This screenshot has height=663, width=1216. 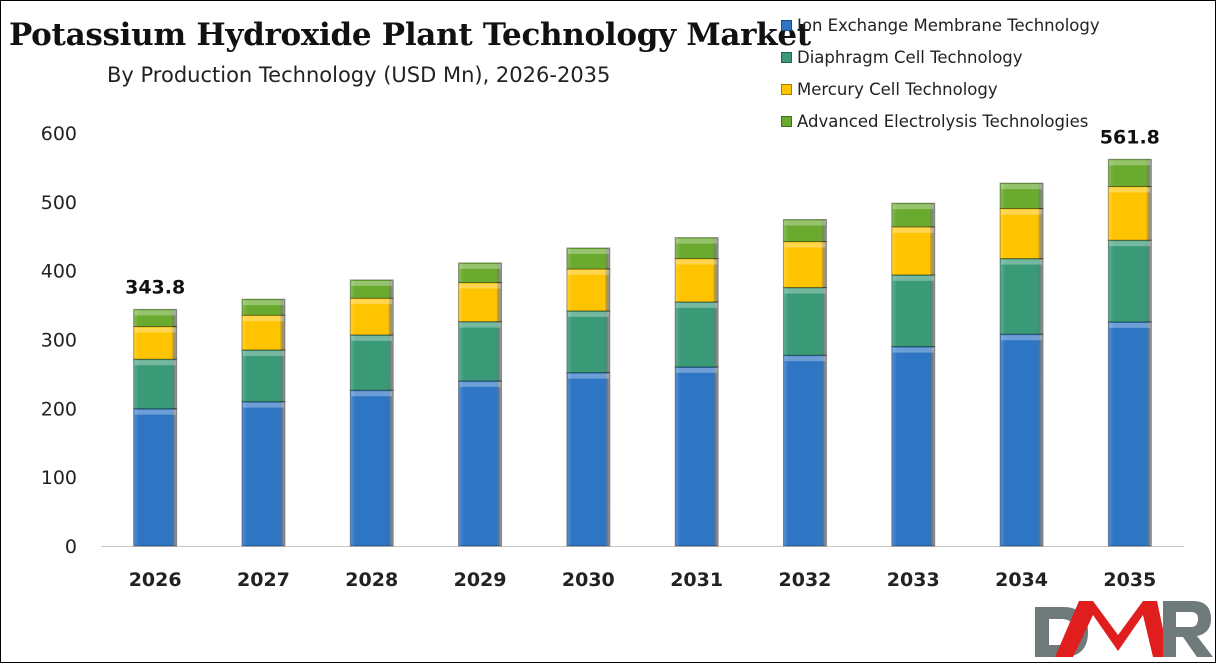 I want to click on x-tick-label: 2030, so click(x=588, y=580).